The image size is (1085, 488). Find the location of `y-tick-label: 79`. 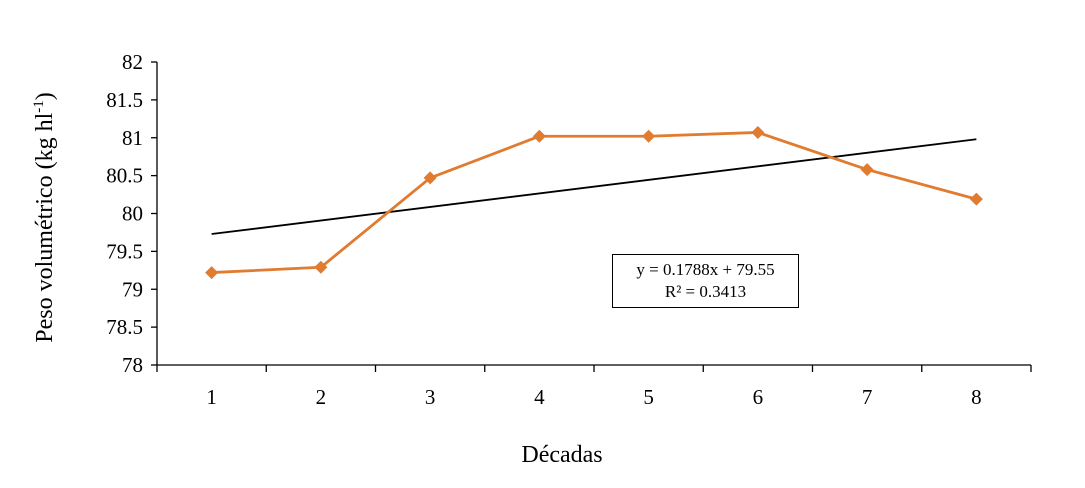

y-tick-label: 79 is located at coordinates (132, 289).